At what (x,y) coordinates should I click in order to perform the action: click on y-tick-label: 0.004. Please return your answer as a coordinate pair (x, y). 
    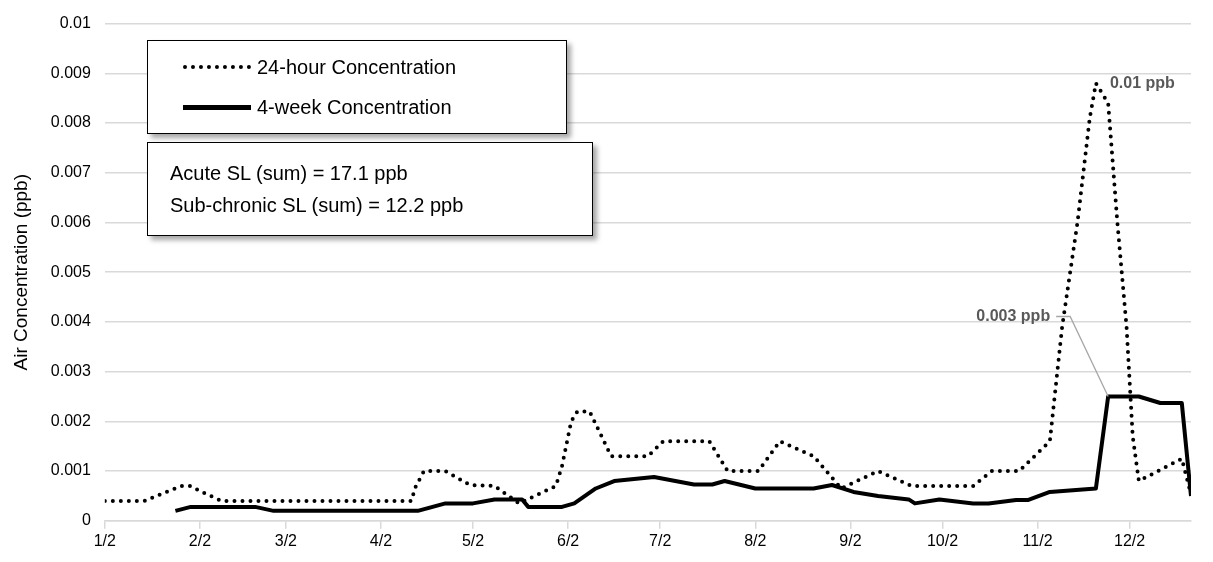
    Looking at the image, I should click on (70, 321).